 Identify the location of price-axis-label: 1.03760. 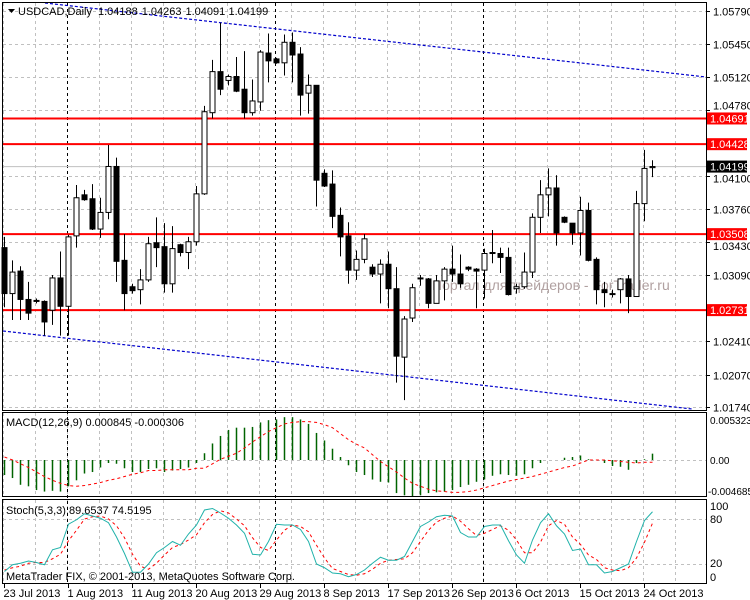
(731, 211).